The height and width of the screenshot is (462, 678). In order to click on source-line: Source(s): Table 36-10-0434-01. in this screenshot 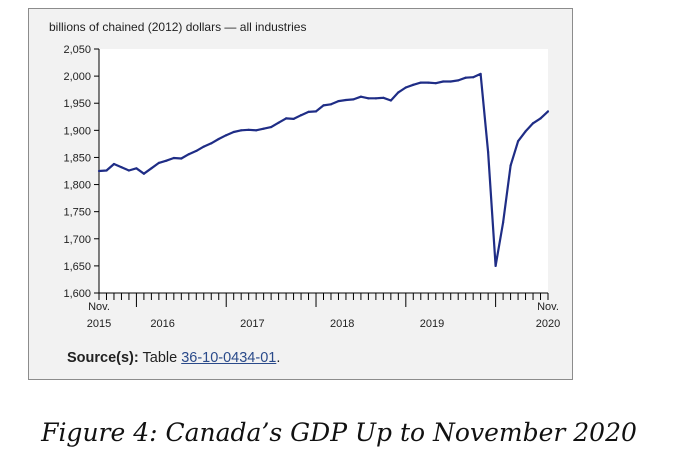, I will do `click(173, 358)`.